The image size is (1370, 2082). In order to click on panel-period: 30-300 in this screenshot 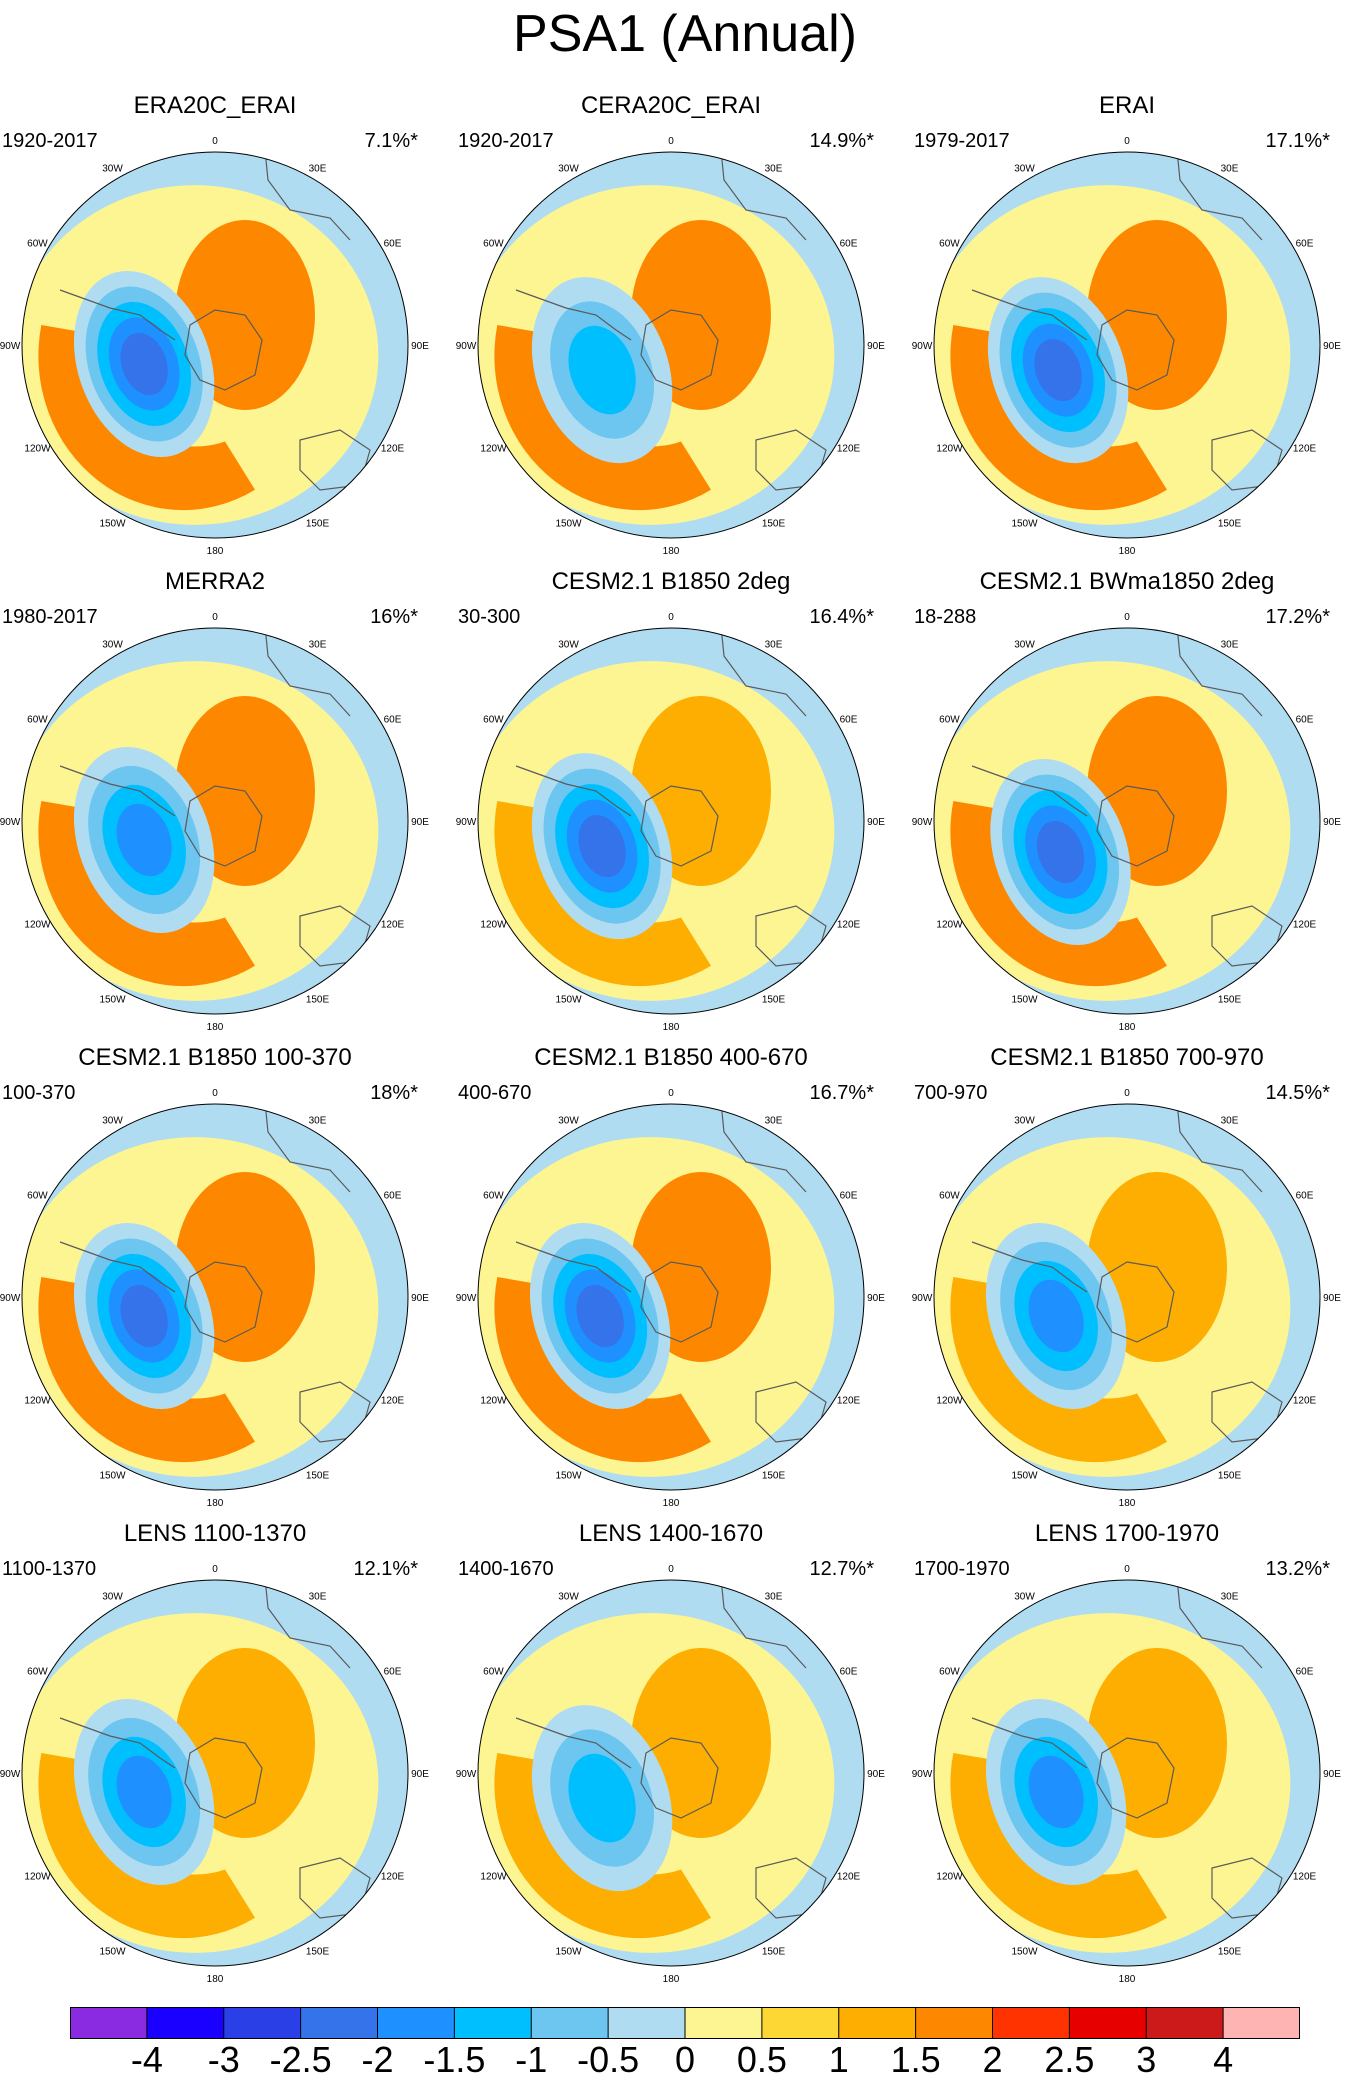, I will do `click(489, 617)`.